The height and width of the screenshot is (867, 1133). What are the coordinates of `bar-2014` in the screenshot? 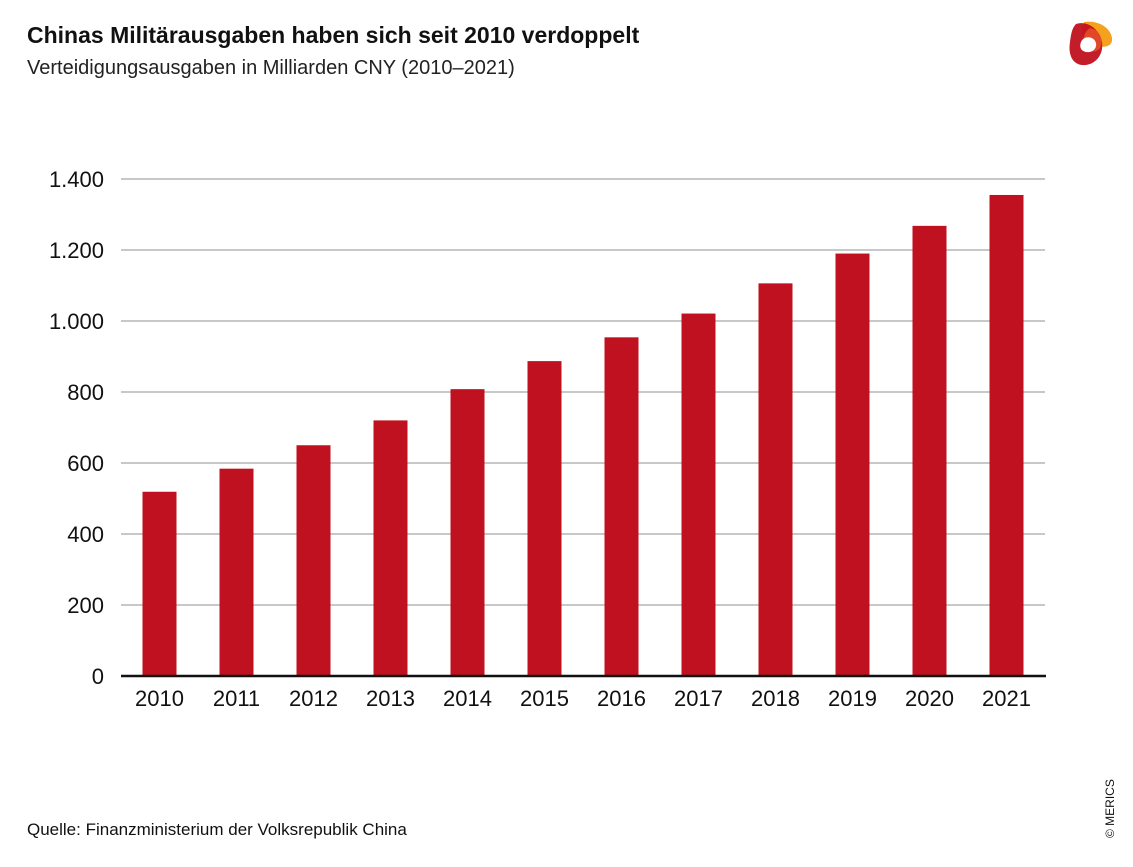 It's located at (467, 532).